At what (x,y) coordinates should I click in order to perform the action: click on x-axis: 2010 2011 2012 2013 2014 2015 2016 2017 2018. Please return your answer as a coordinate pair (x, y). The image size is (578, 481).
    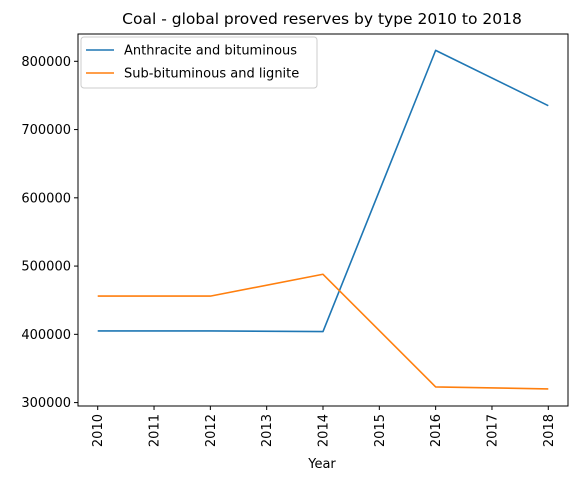
    Looking at the image, I should click on (324, 426).